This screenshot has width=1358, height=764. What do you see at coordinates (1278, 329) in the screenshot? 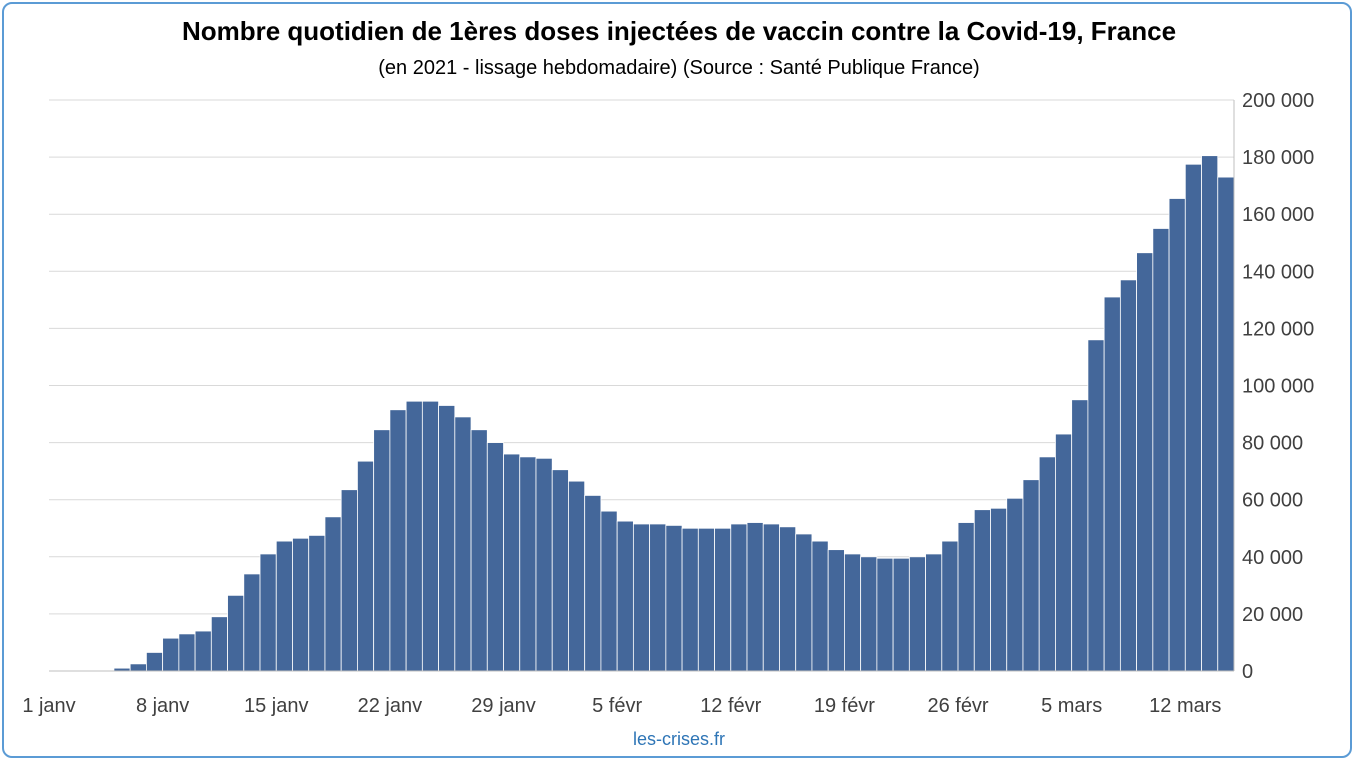
I see `y-tick-label: 120 000` at bounding box center [1278, 329].